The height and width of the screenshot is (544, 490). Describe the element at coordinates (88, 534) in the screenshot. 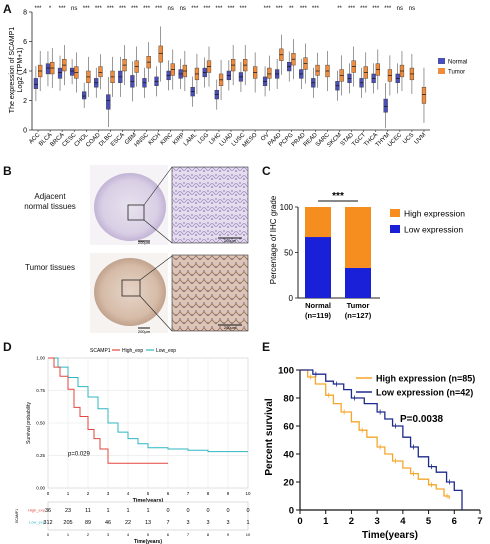

I see `d-risk-x-tick: 2` at that location.